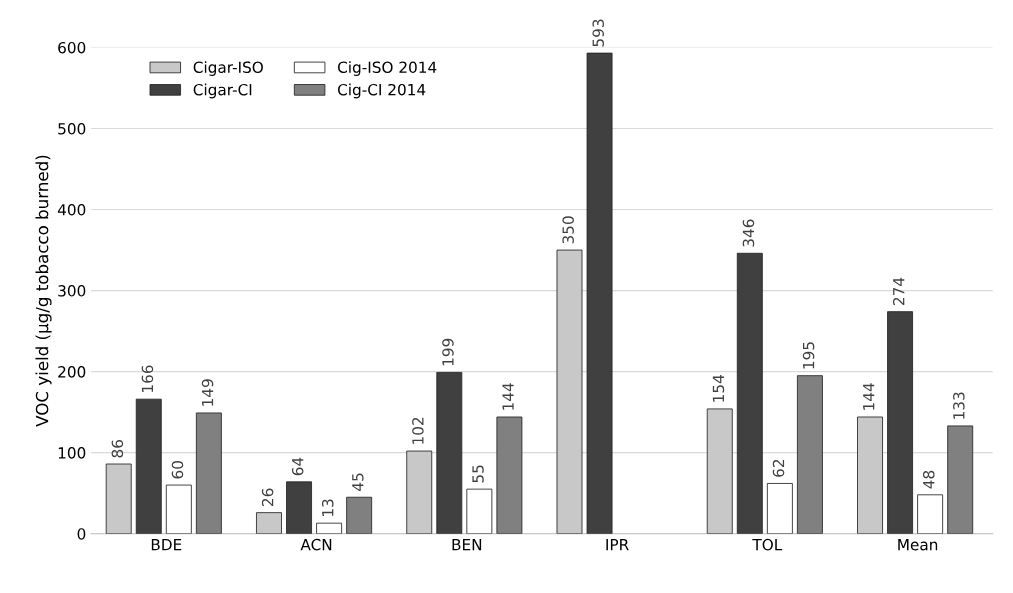 The image size is (1013, 593). I want to click on data-label: 26, so click(267, 497).